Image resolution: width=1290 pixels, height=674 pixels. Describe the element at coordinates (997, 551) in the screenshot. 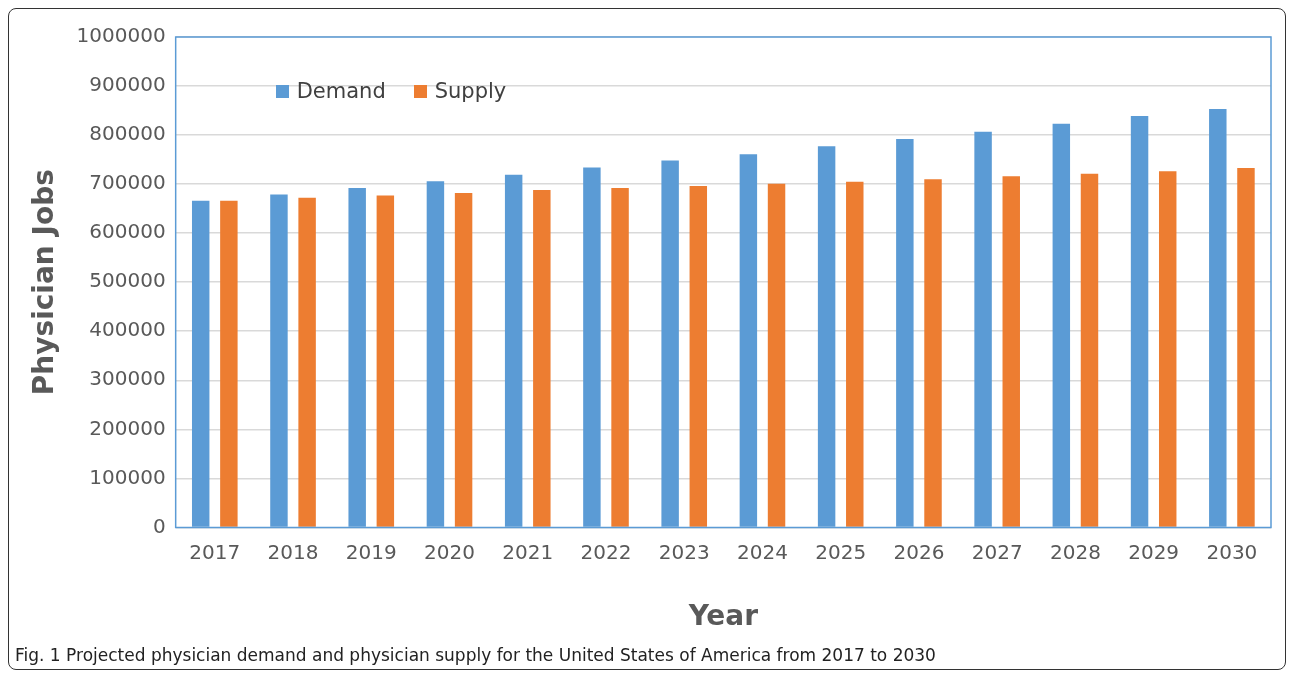

I see `x-tick-label: 2027` at that location.